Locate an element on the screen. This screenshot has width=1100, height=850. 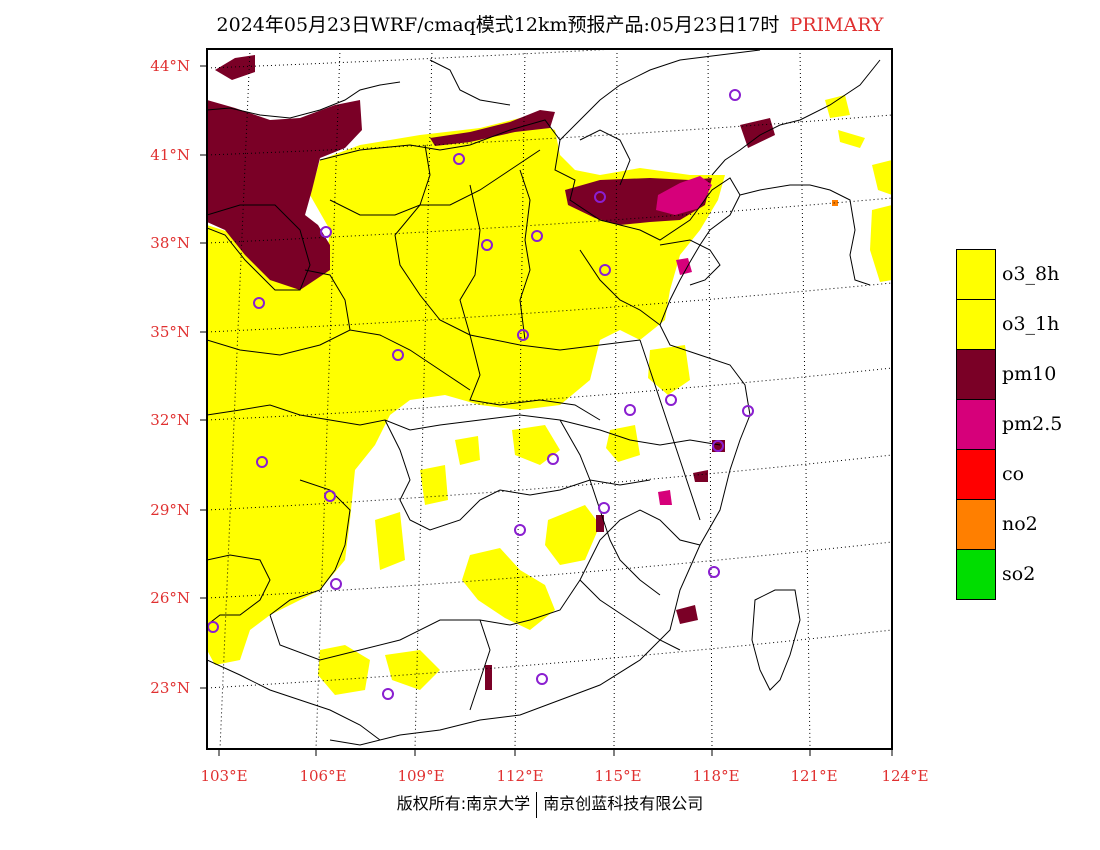
legend-item-no2: no2 is located at coordinates (1028, 524).